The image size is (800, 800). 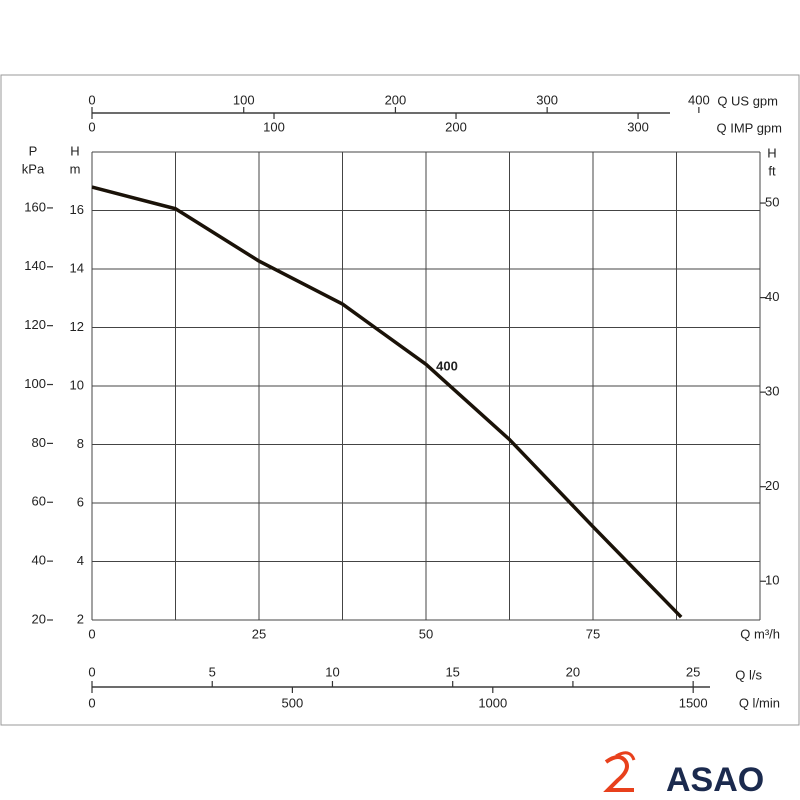 What do you see at coordinates (80, 560) in the screenshot?
I see `y-tick-label: 4` at bounding box center [80, 560].